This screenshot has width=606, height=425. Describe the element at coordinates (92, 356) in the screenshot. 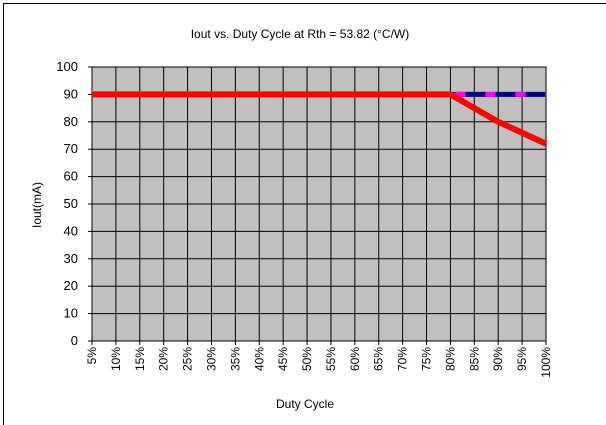

I see `x-tick-label: 5%` at that location.